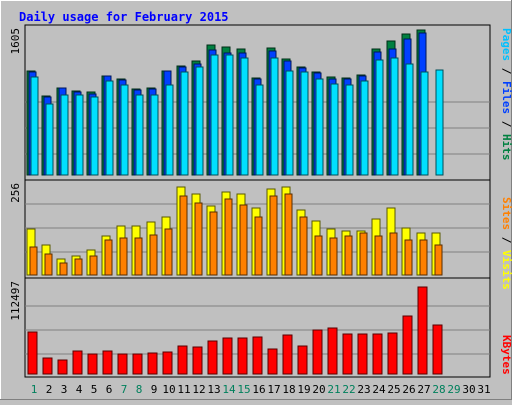 The image size is (512, 405). Describe the element at coordinates (154, 389) in the screenshot. I see `day-label-9: 9` at that location.